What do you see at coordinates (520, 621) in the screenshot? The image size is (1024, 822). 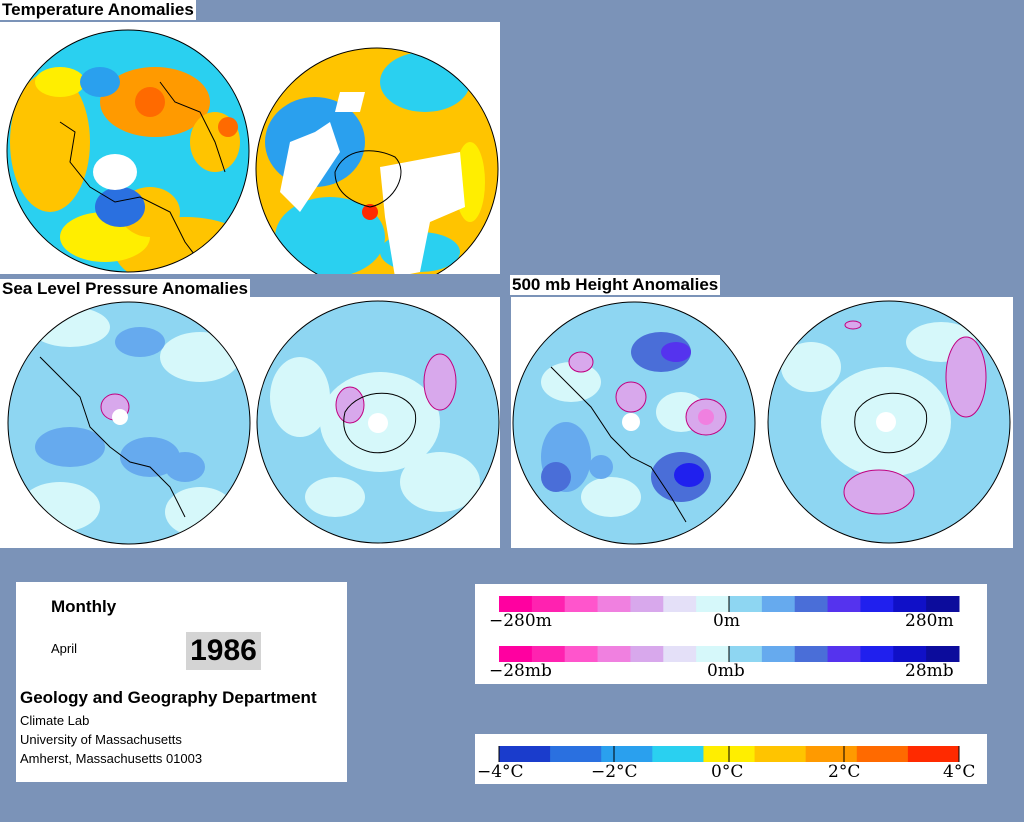 I see `height-min-label: −280m` at bounding box center [520, 621].